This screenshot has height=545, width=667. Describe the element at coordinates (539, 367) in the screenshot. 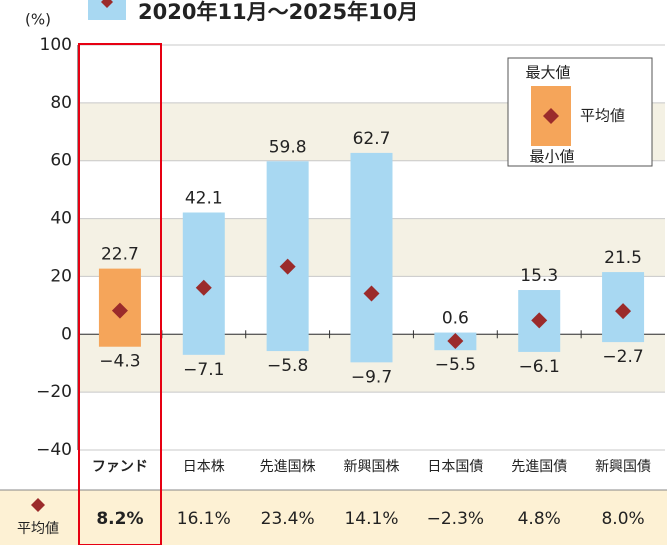

I see `min-label: −6.1` at that location.